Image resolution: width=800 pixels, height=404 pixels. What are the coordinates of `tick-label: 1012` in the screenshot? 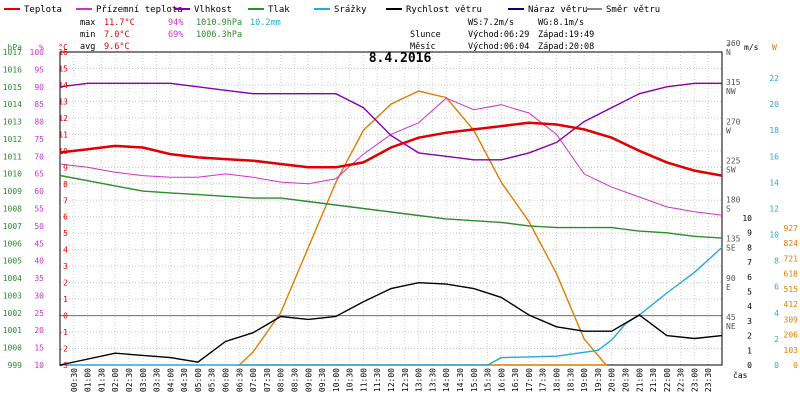 It's located at (12, 139).